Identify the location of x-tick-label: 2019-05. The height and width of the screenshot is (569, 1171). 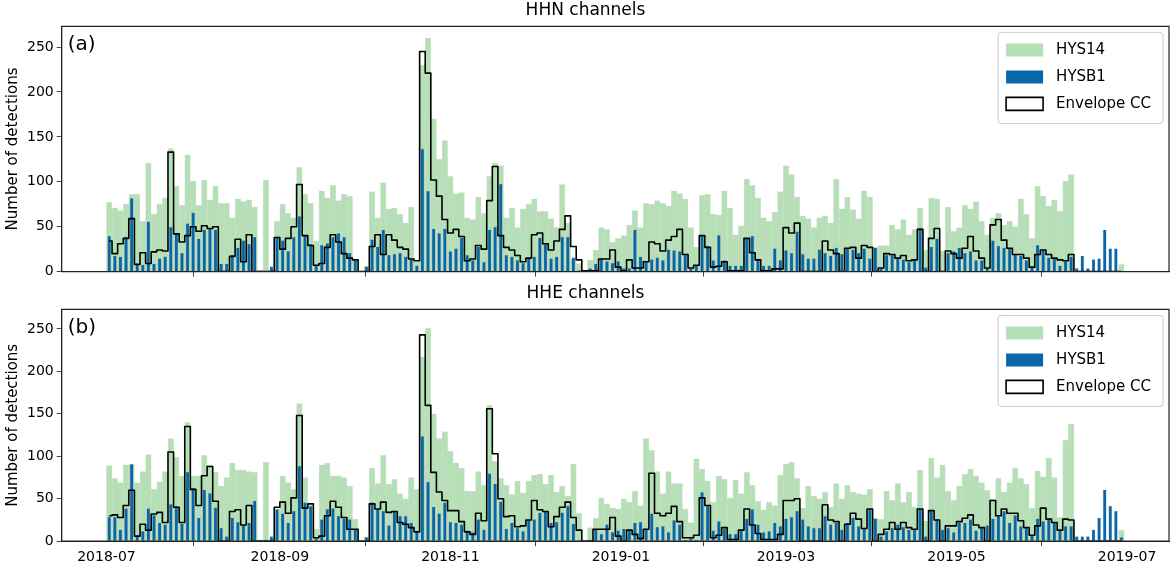
(956, 556).